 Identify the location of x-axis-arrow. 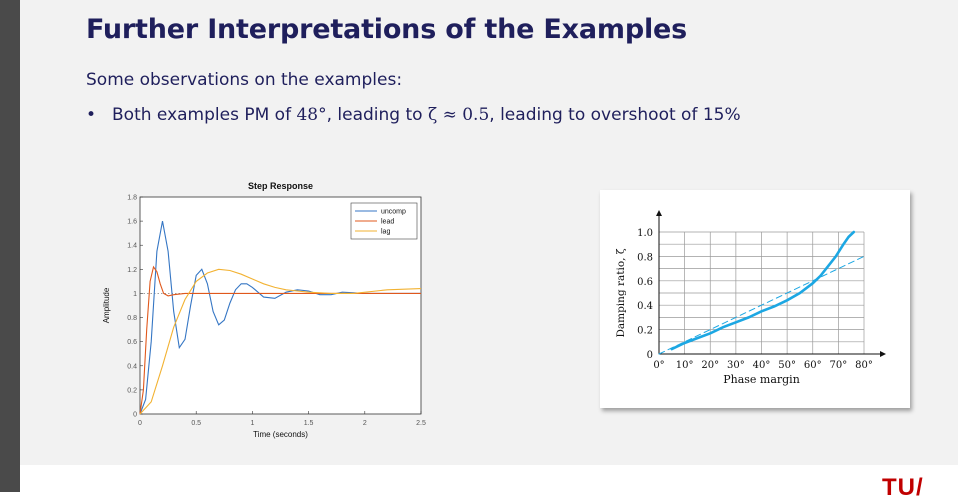
(883, 354).